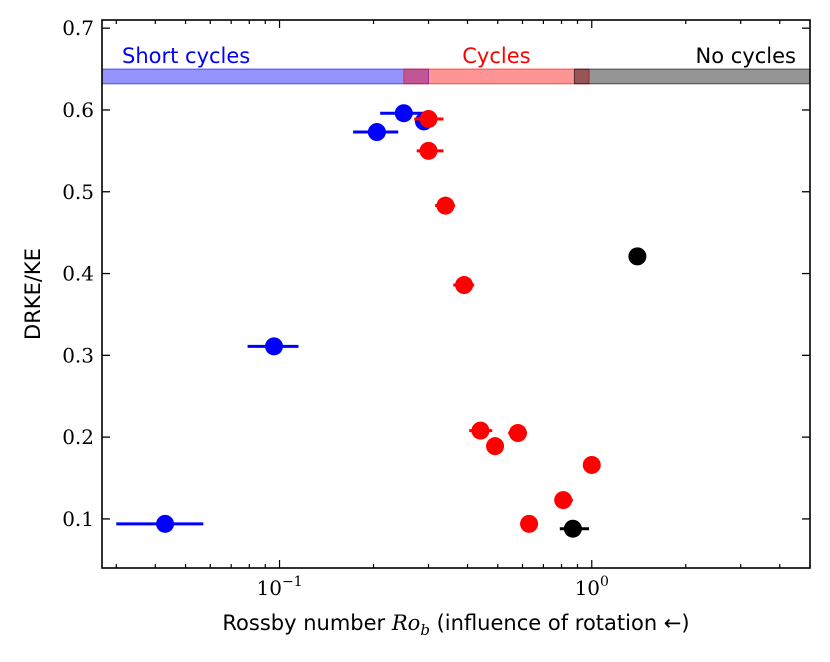  I want to click on x-label-after: (influence of rotation ←), so click(560, 623).